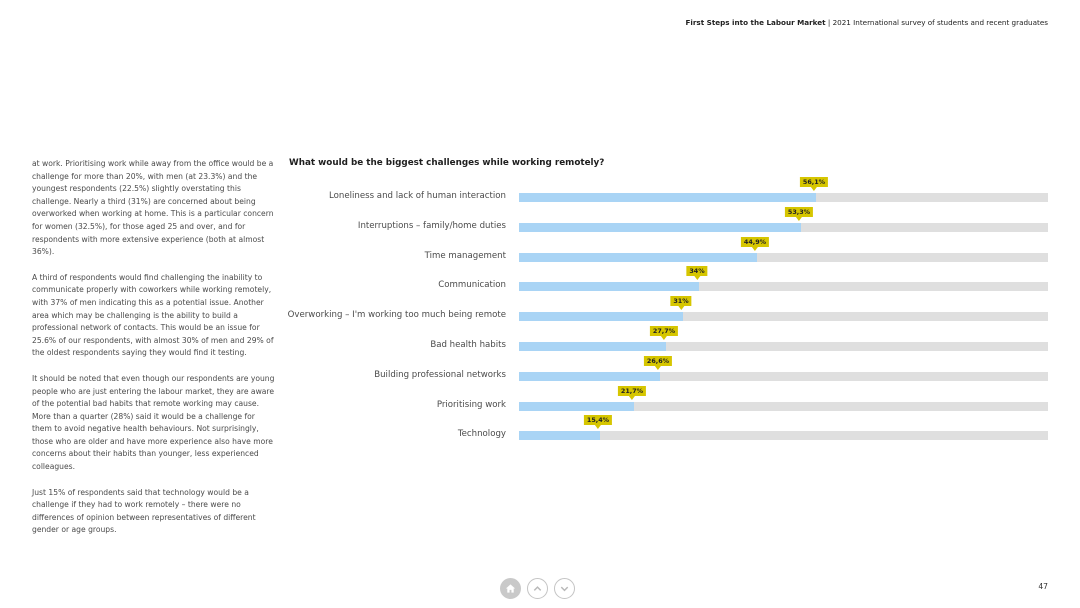 Image resolution: width=1080 pixels, height=608 pixels. What do you see at coordinates (1043, 586) in the screenshot?
I see `page-number: 47` at bounding box center [1043, 586].